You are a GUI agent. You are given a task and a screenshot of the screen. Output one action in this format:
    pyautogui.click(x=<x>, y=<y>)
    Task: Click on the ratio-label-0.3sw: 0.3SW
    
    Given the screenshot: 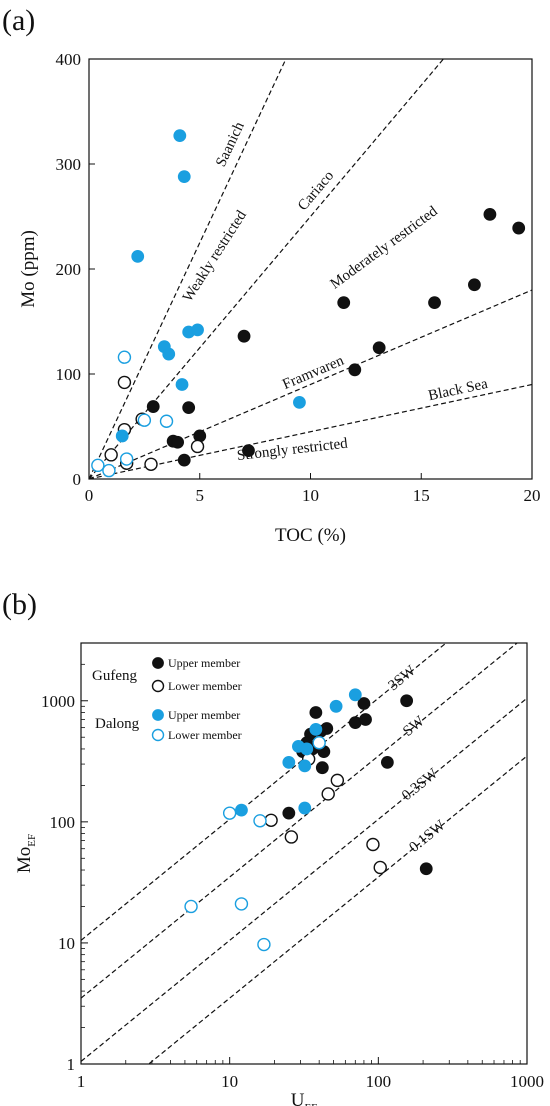 What is the action you would take?
    pyautogui.click(x=420, y=784)
    